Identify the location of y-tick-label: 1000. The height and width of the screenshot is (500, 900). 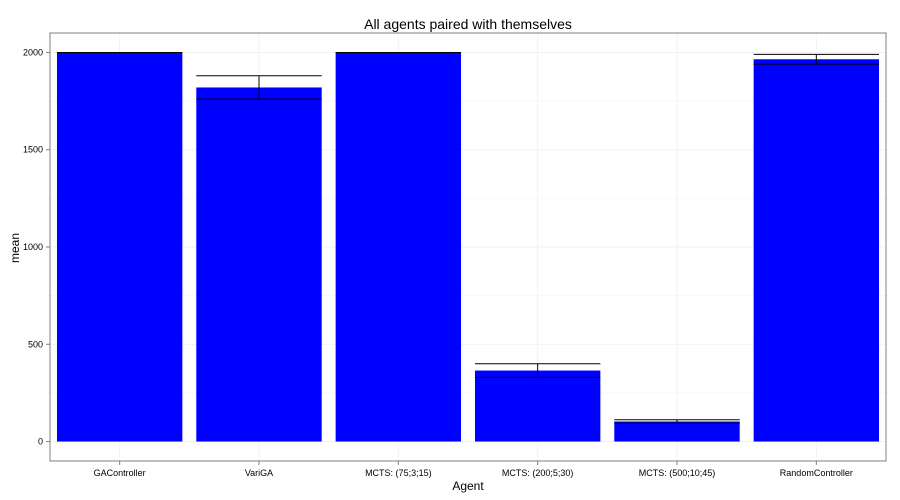
(33, 247).